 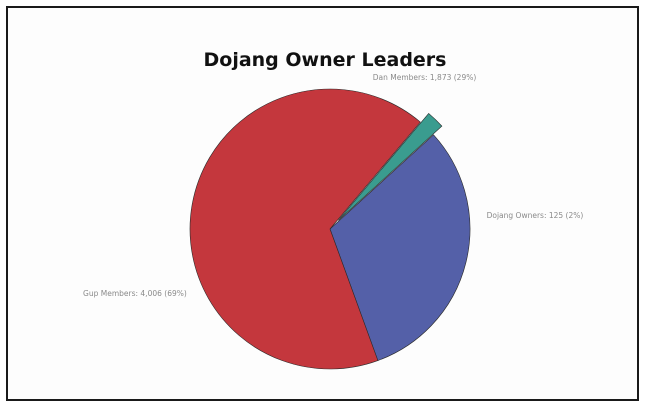 What do you see at coordinates (390, 167) in the screenshot?
I see `pie-slice-dojang-owners` at bounding box center [390, 167].